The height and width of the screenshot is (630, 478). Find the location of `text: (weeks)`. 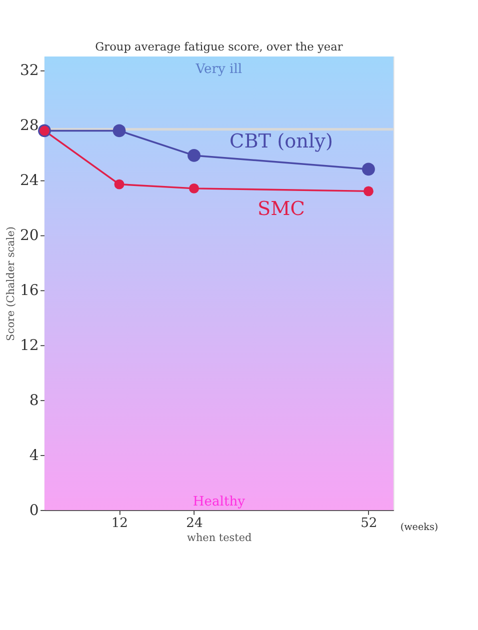

text: (weeks) is located at coordinates (419, 528).